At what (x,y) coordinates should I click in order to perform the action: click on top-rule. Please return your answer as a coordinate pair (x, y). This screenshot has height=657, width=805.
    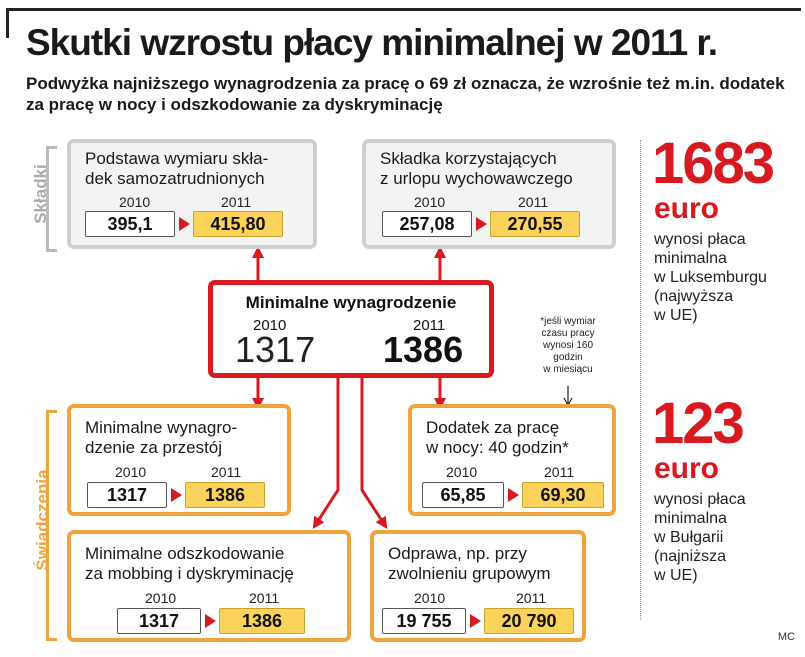
    Looking at the image, I should click on (403, 23).